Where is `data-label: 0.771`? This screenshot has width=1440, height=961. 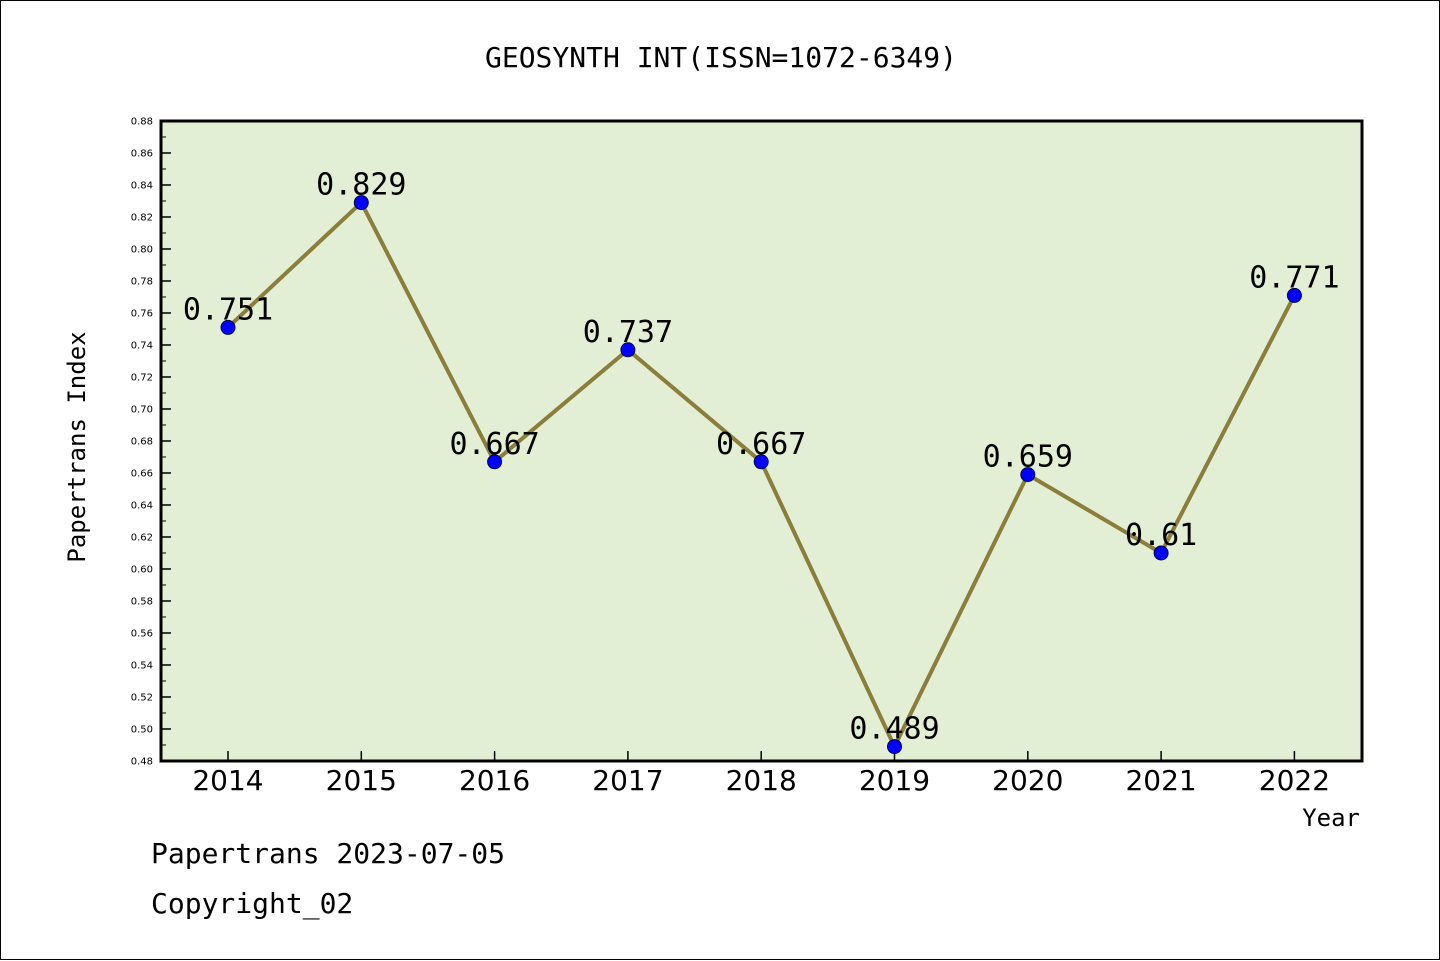 data-label: 0.771 is located at coordinates (1294, 277).